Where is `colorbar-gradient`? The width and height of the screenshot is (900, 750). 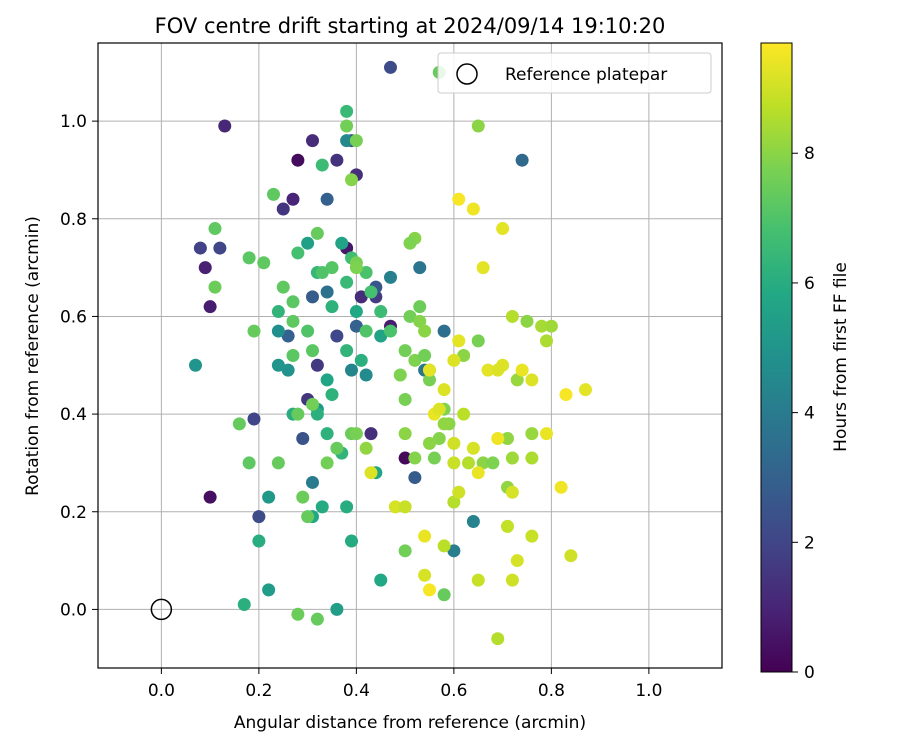 colorbar-gradient is located at coordinates (776, 357).